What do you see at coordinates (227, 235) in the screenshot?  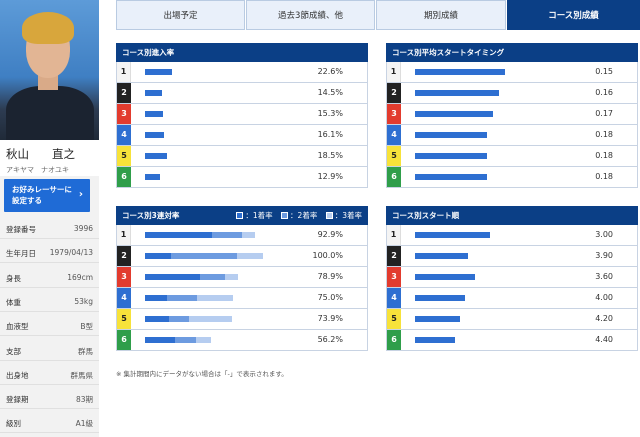 I see `second-place-bar` at bounding box center [227, 235].